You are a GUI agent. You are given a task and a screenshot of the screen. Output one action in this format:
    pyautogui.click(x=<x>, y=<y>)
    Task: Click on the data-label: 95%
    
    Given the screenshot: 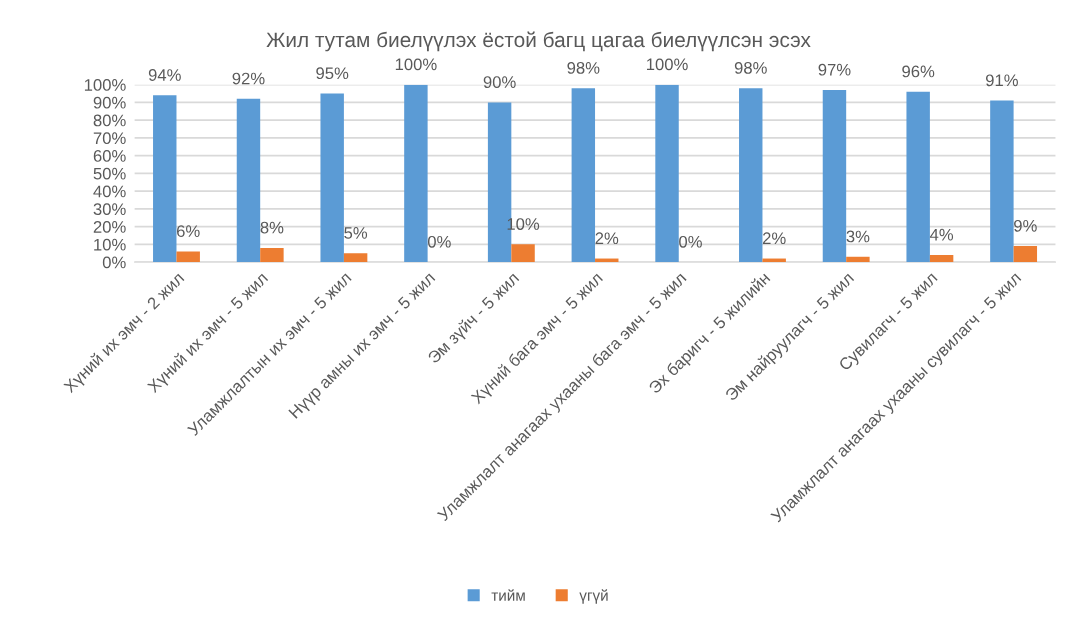 What is the action you would take?
    pyautogui.click(x=332, y=73)
    